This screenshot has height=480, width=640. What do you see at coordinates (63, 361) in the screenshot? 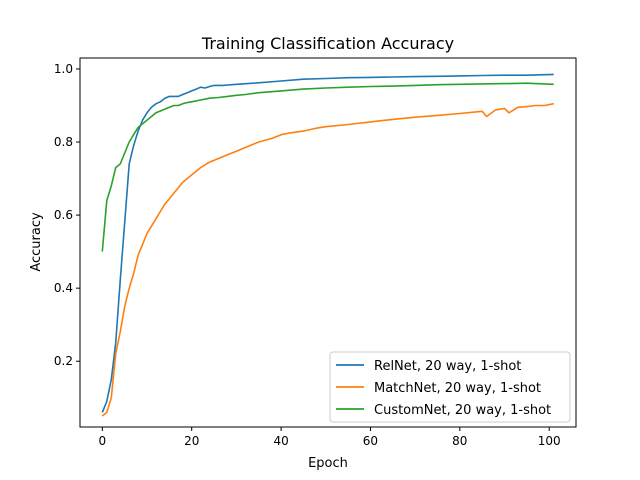
I see `y-tick-label: 0.2` at bounding box center [63, 361].